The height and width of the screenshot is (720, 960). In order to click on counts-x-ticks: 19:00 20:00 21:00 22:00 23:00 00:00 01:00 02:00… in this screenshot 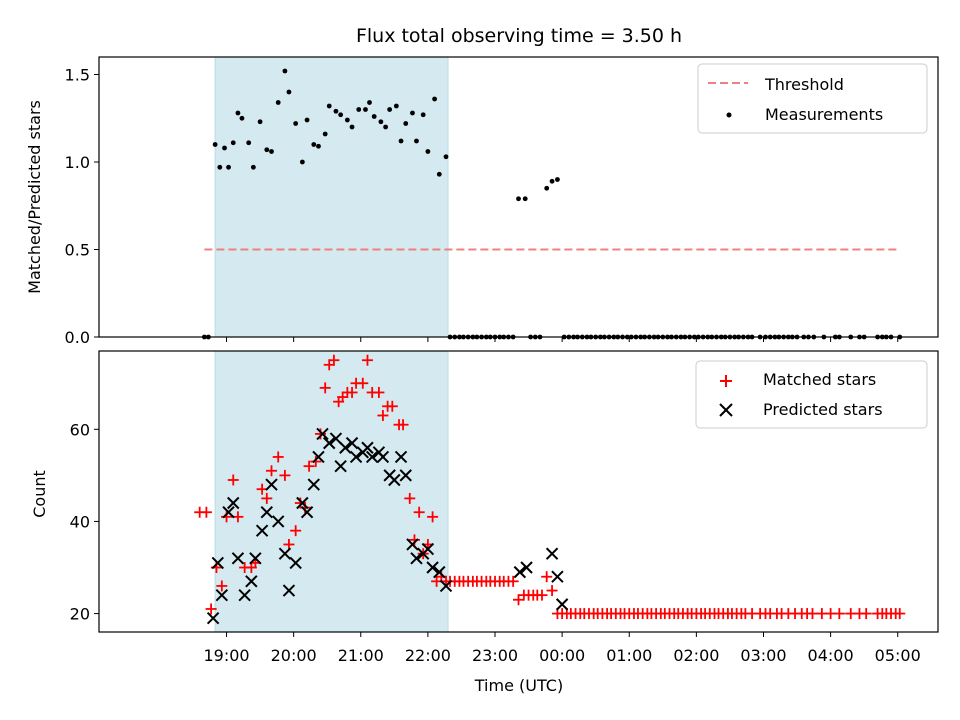, I will do `click(562, 648)`.